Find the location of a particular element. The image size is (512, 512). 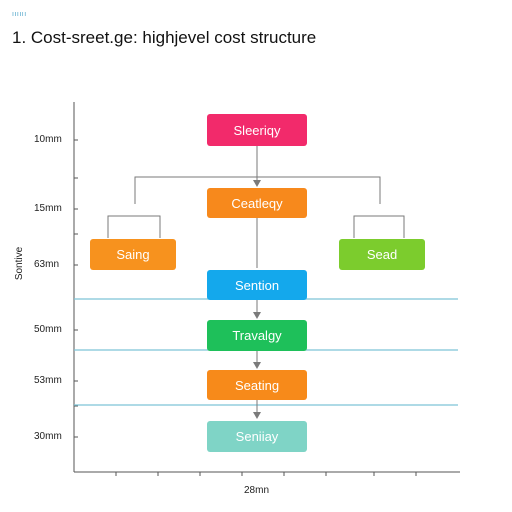

node-saing: Saing is located at coordinates (133, 254).